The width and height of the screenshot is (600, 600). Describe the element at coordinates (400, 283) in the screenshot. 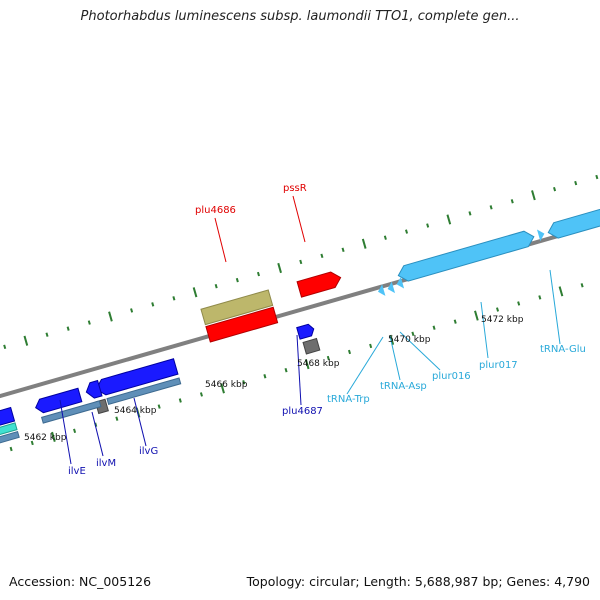

I see `gene-plur016-mark` at that location.